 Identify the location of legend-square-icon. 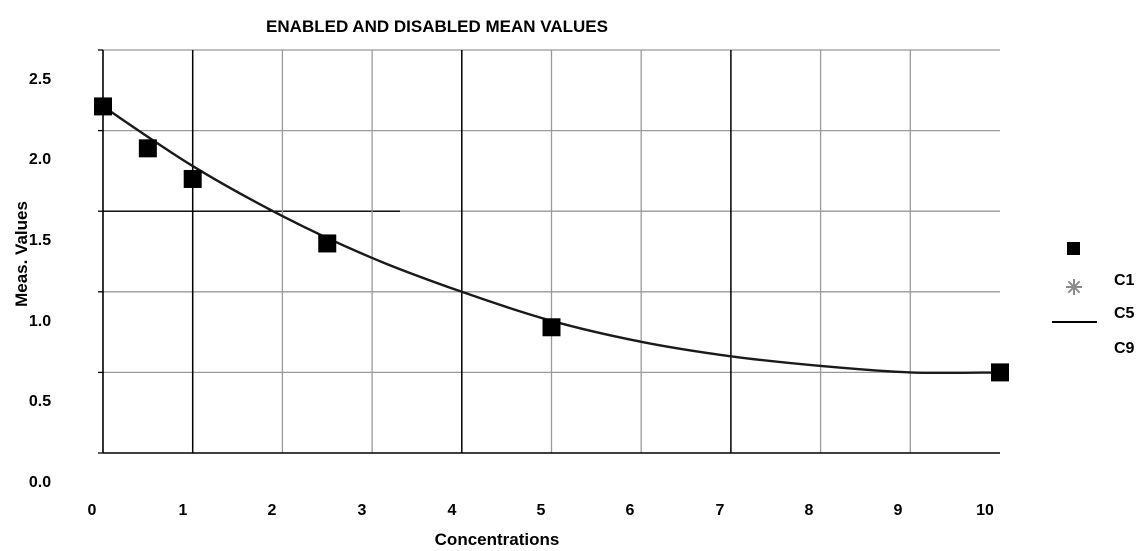
(1073, 248).